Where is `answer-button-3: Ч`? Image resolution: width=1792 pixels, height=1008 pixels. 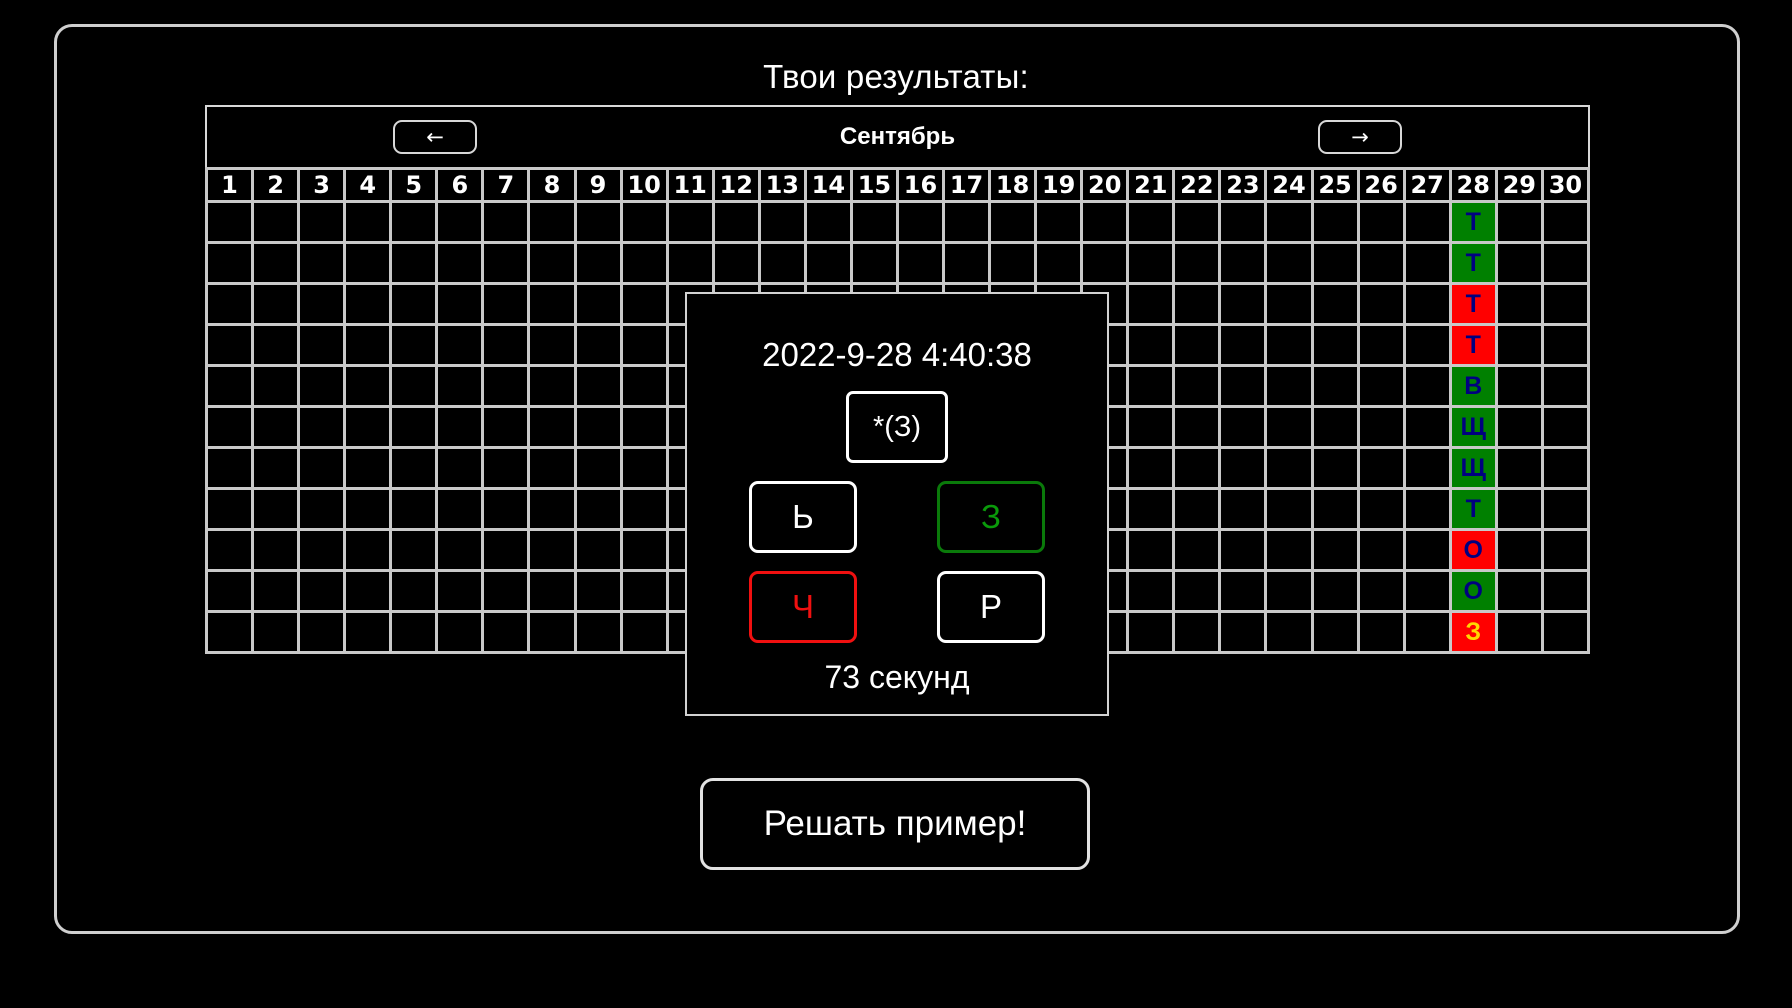
answer-button-3: Ч is located at coordinates (803, 607).